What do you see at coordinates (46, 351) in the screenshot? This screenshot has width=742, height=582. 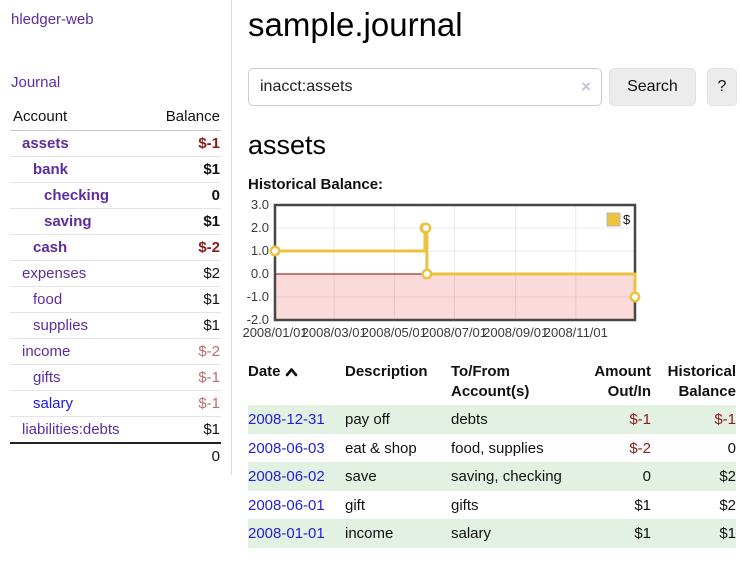 I see `account-link: income` at bounding box center [46, 351].